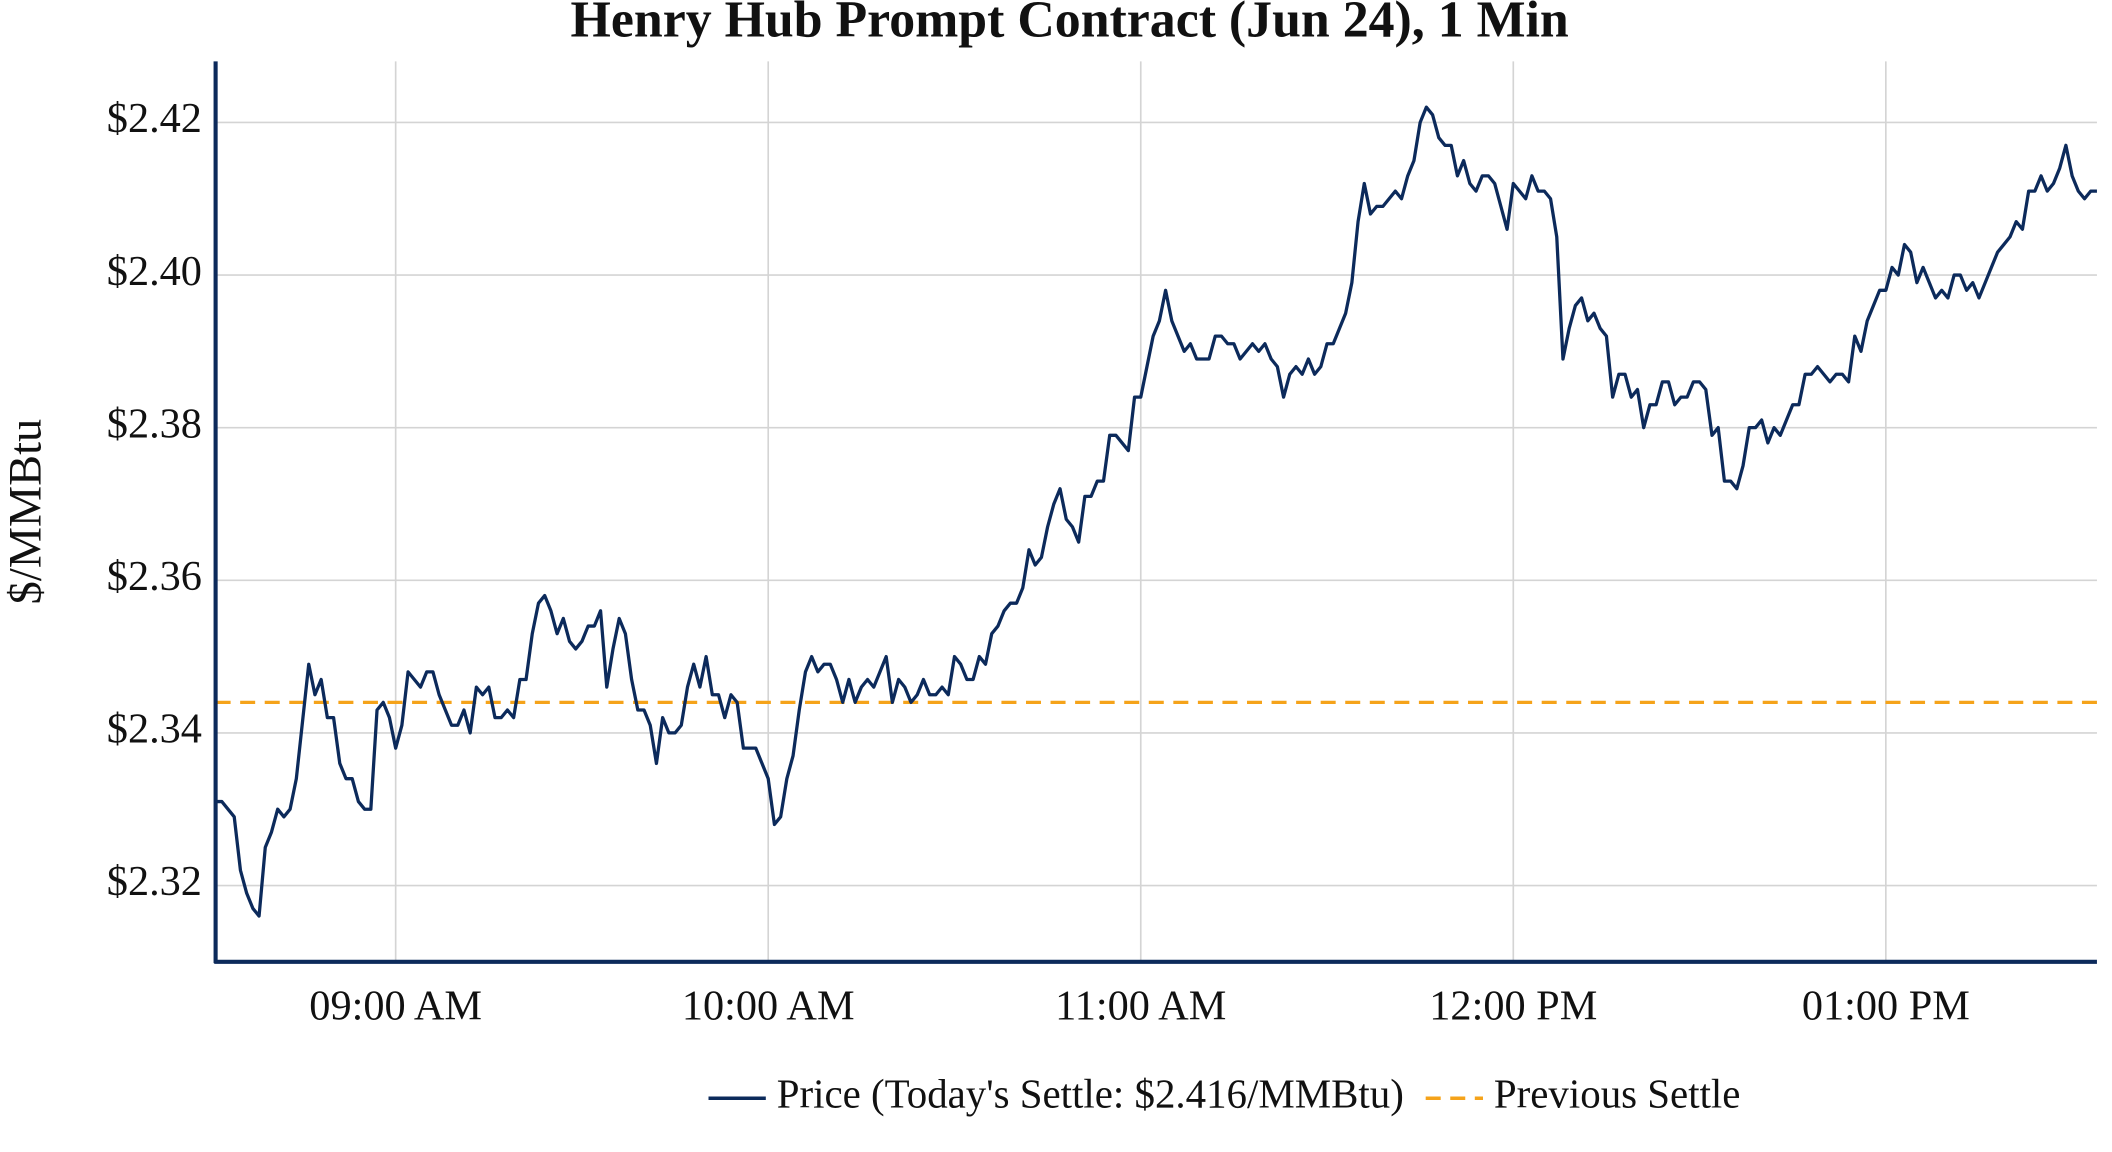  Describe the element at coordinates (154, 271) in the screenshot. I see `y-tick-label: $2.40` at that location.